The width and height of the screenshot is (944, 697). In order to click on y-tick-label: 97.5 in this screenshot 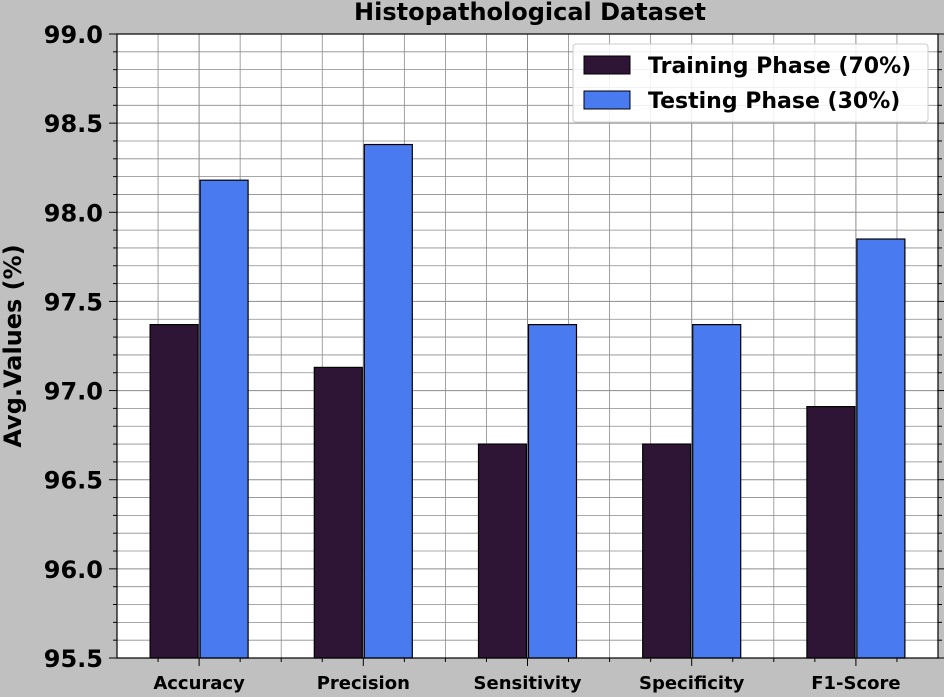, I will do `click(73, 302)`.